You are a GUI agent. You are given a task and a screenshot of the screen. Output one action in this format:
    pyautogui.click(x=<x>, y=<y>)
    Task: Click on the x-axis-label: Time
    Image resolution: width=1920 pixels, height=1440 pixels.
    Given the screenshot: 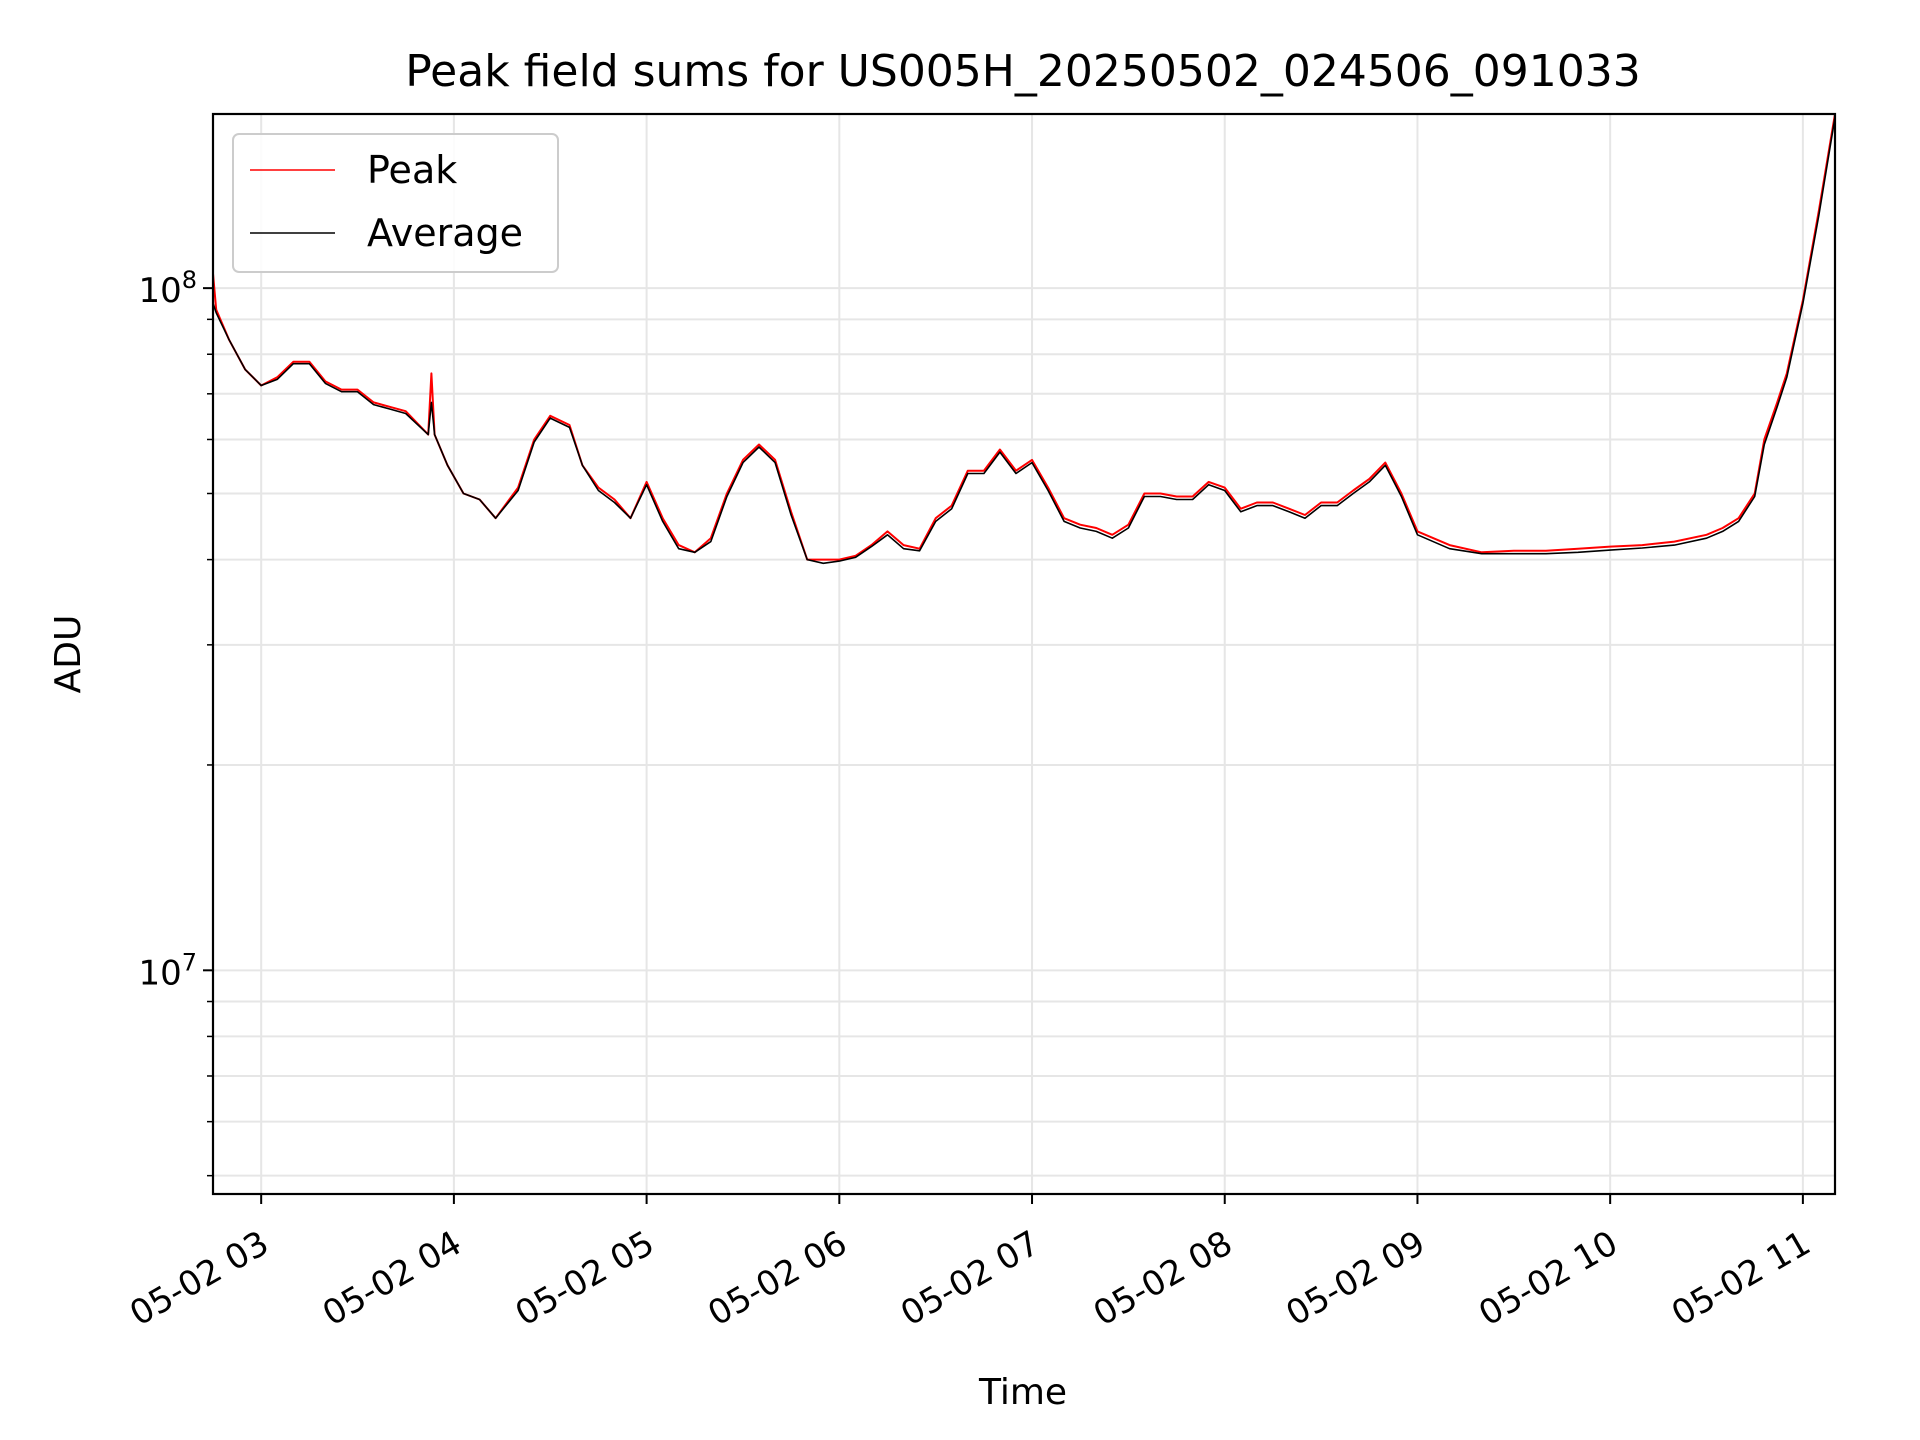 What is the action you would take?
    pyautogui.click(x=1022, y=1392)
    